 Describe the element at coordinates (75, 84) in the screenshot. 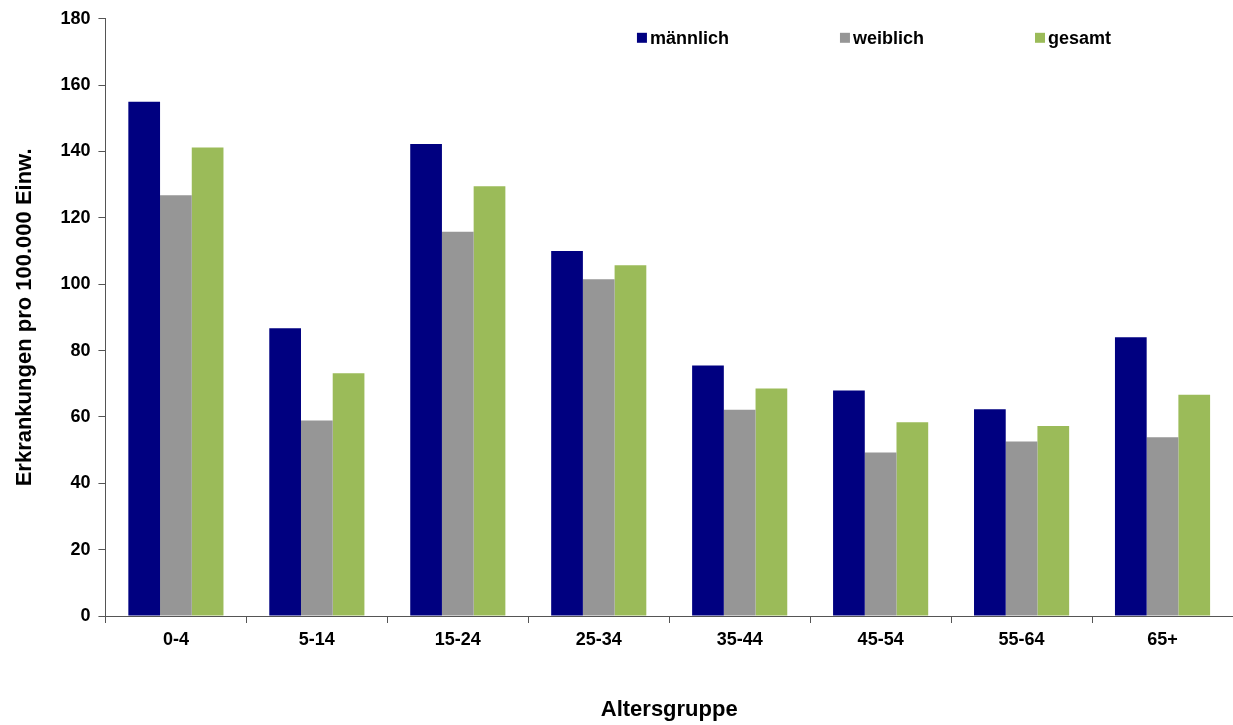

I see `y-tick-label: 160` at that location.